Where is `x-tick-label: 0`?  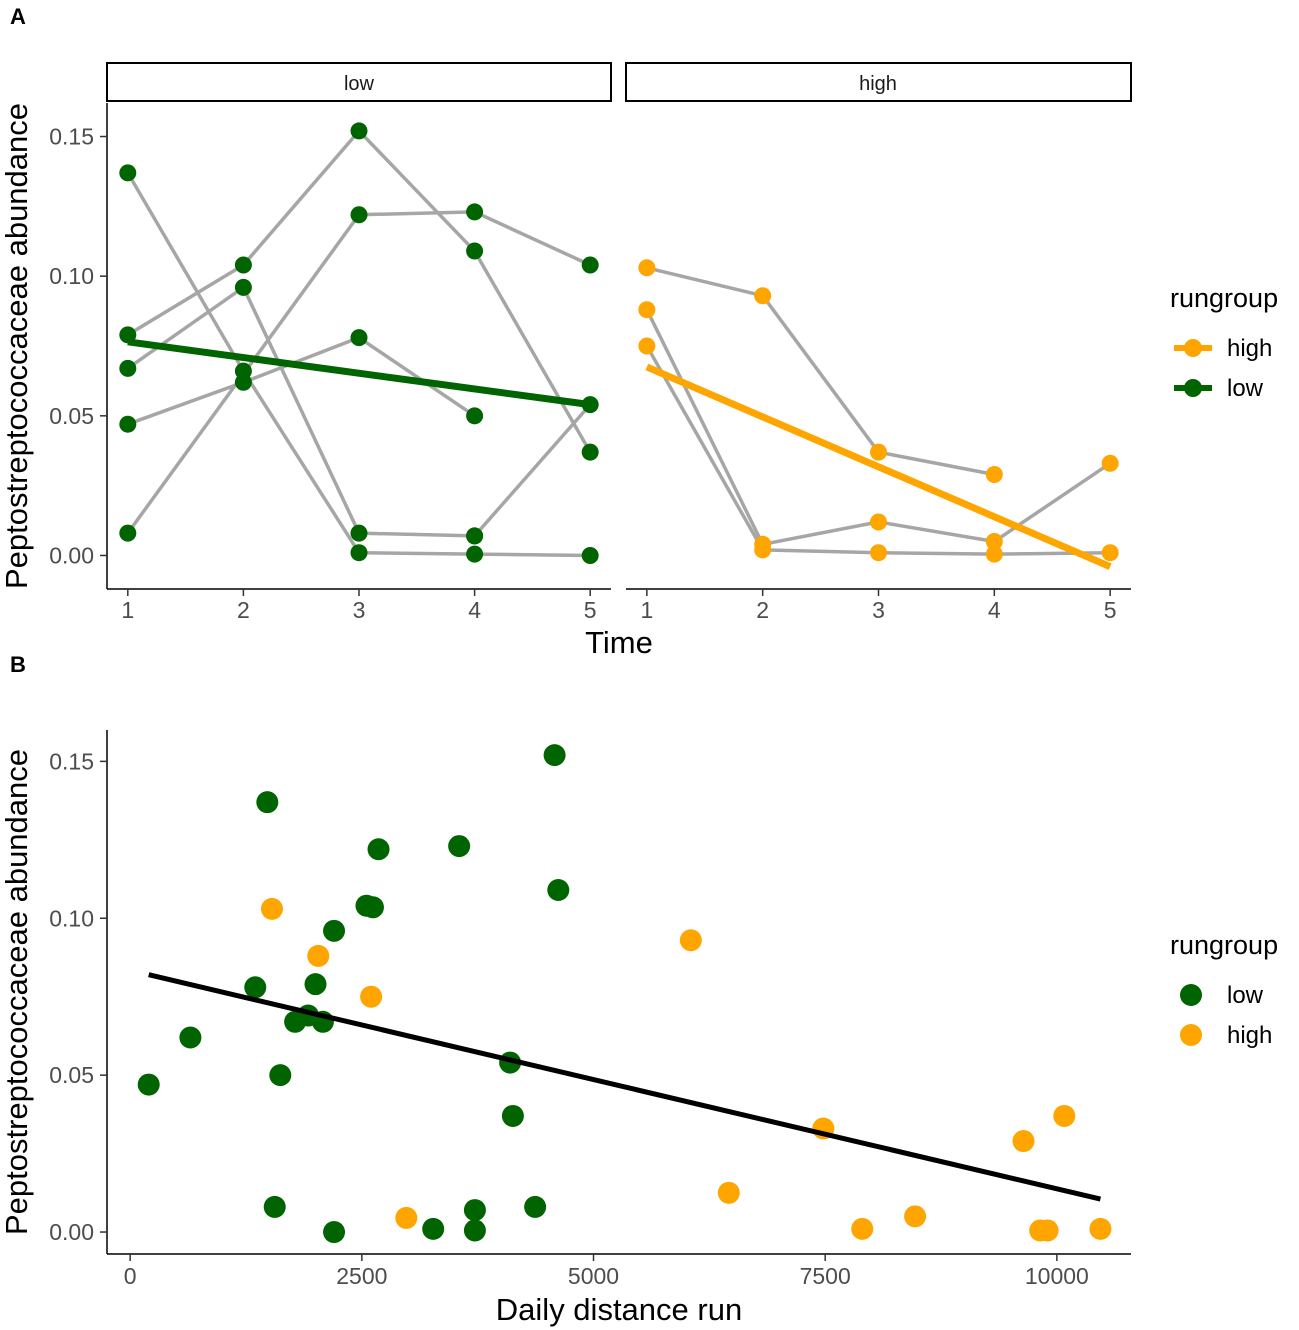 x-tick-label: 0 is located at coordinates (130, 1276).